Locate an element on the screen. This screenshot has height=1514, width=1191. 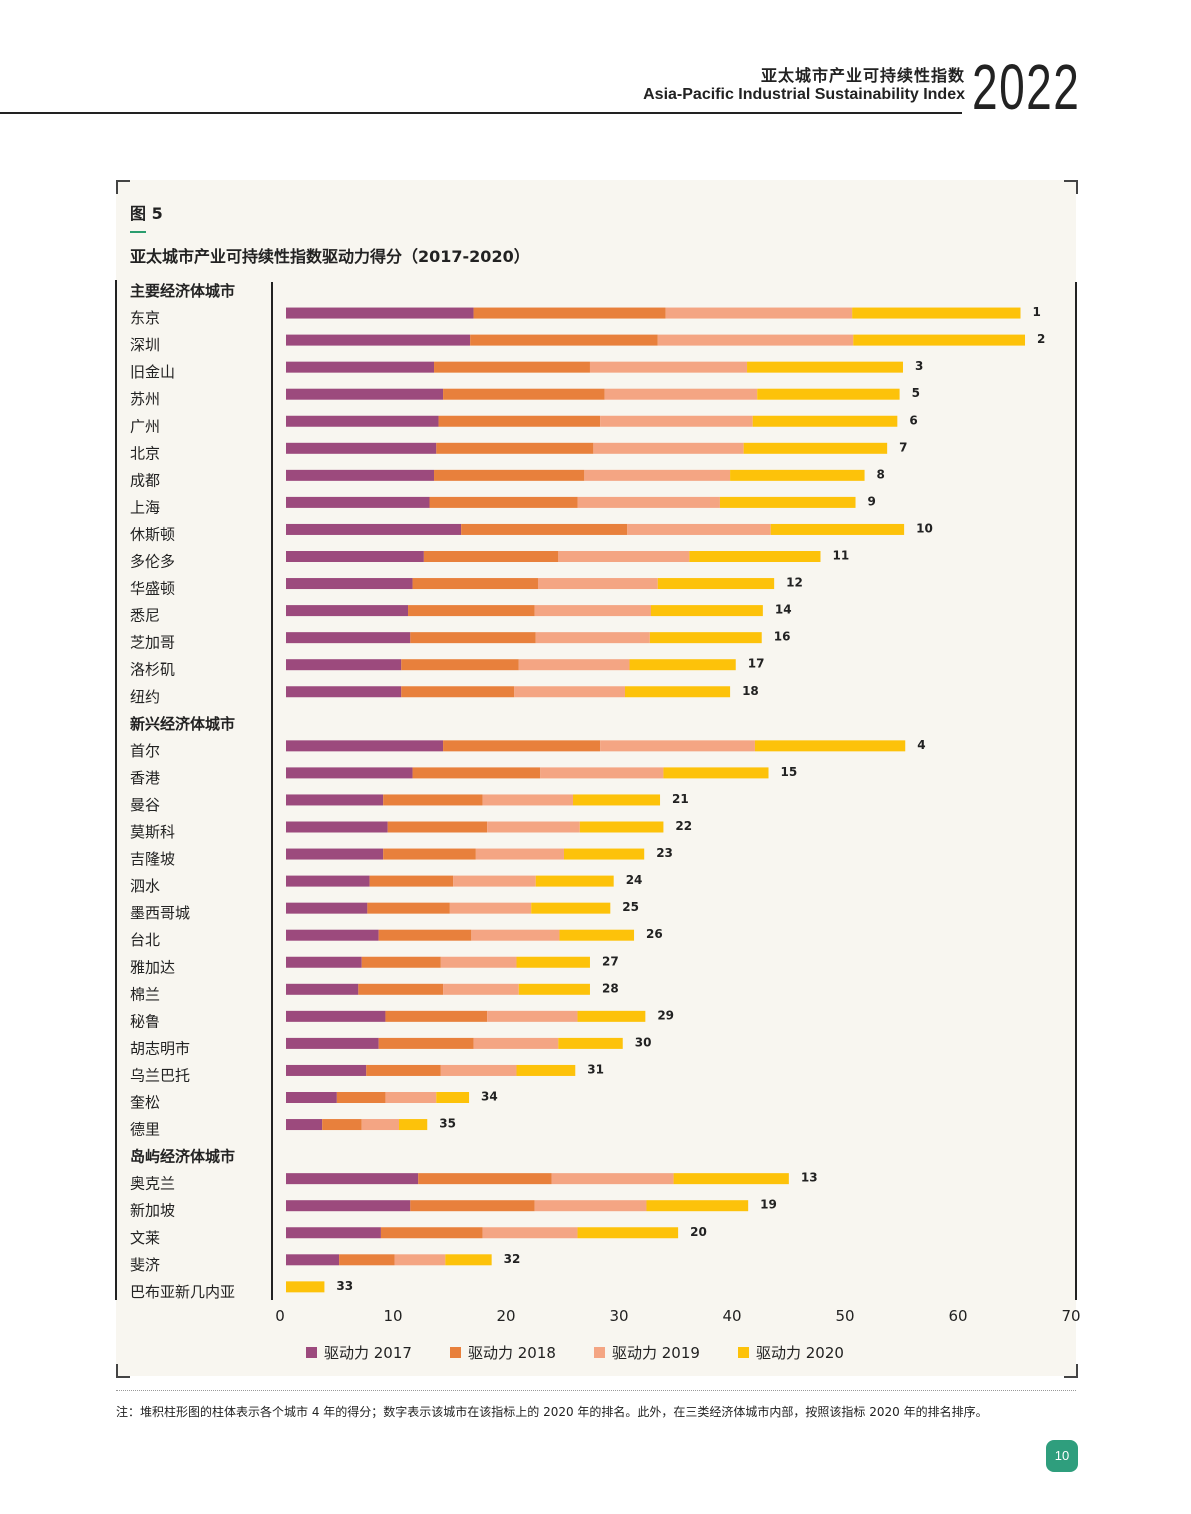
rank-label: 6 is located at coordinates (913, 420).